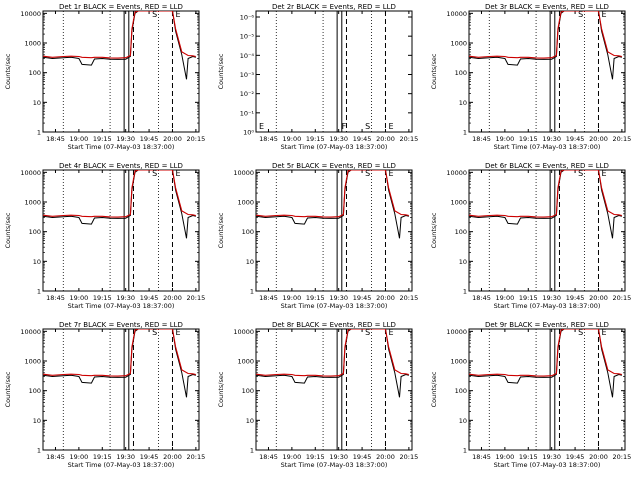  I want to click on y-tick-label: 10⁻¹, so click(247, 113).